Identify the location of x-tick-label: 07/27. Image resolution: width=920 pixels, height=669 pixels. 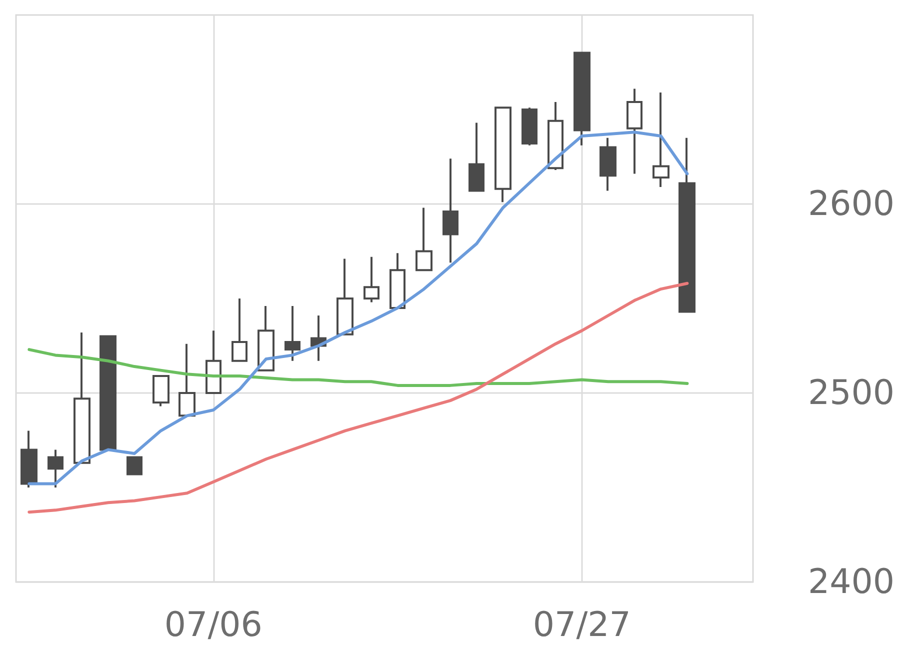
(581, 625).